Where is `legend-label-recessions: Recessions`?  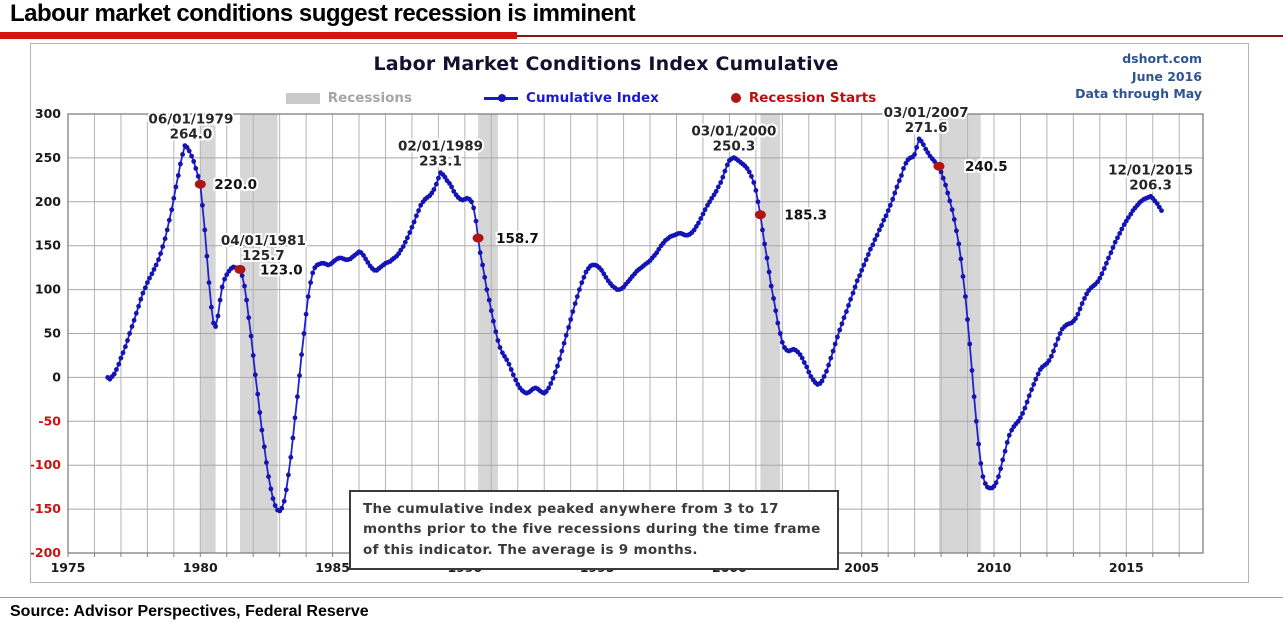
legend-label-recessions: Recessions is located at coordinates (370, 98).